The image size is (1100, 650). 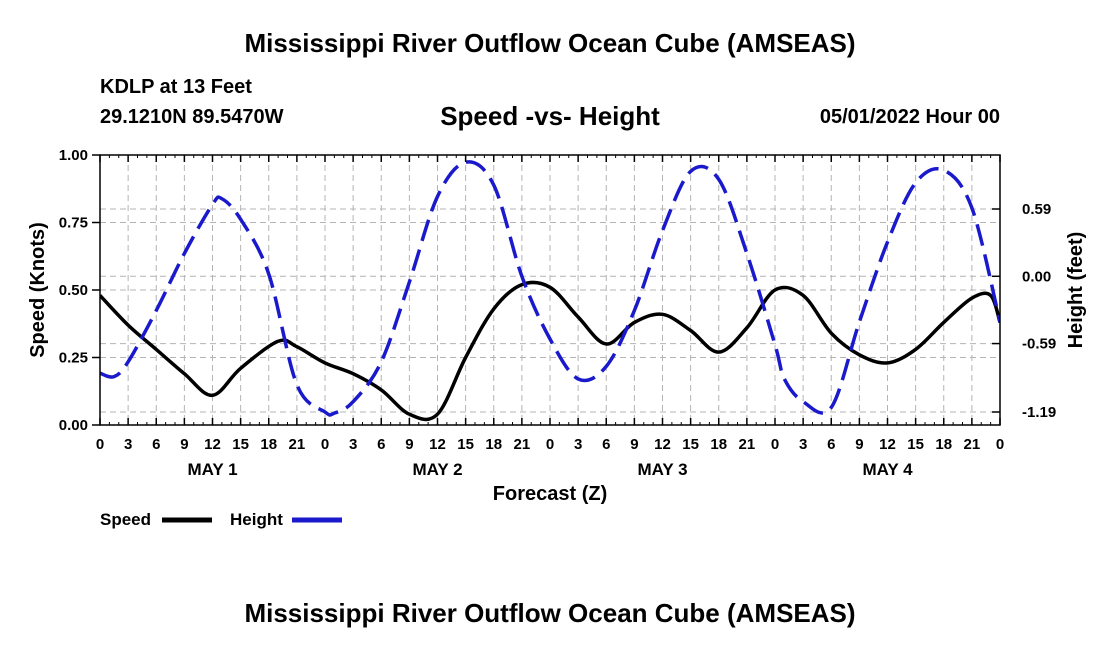 What do you see at coordinates (73, 223) in the screenshot?
I see `y-tick-label: 0.75` at bounding box center [73, 223].